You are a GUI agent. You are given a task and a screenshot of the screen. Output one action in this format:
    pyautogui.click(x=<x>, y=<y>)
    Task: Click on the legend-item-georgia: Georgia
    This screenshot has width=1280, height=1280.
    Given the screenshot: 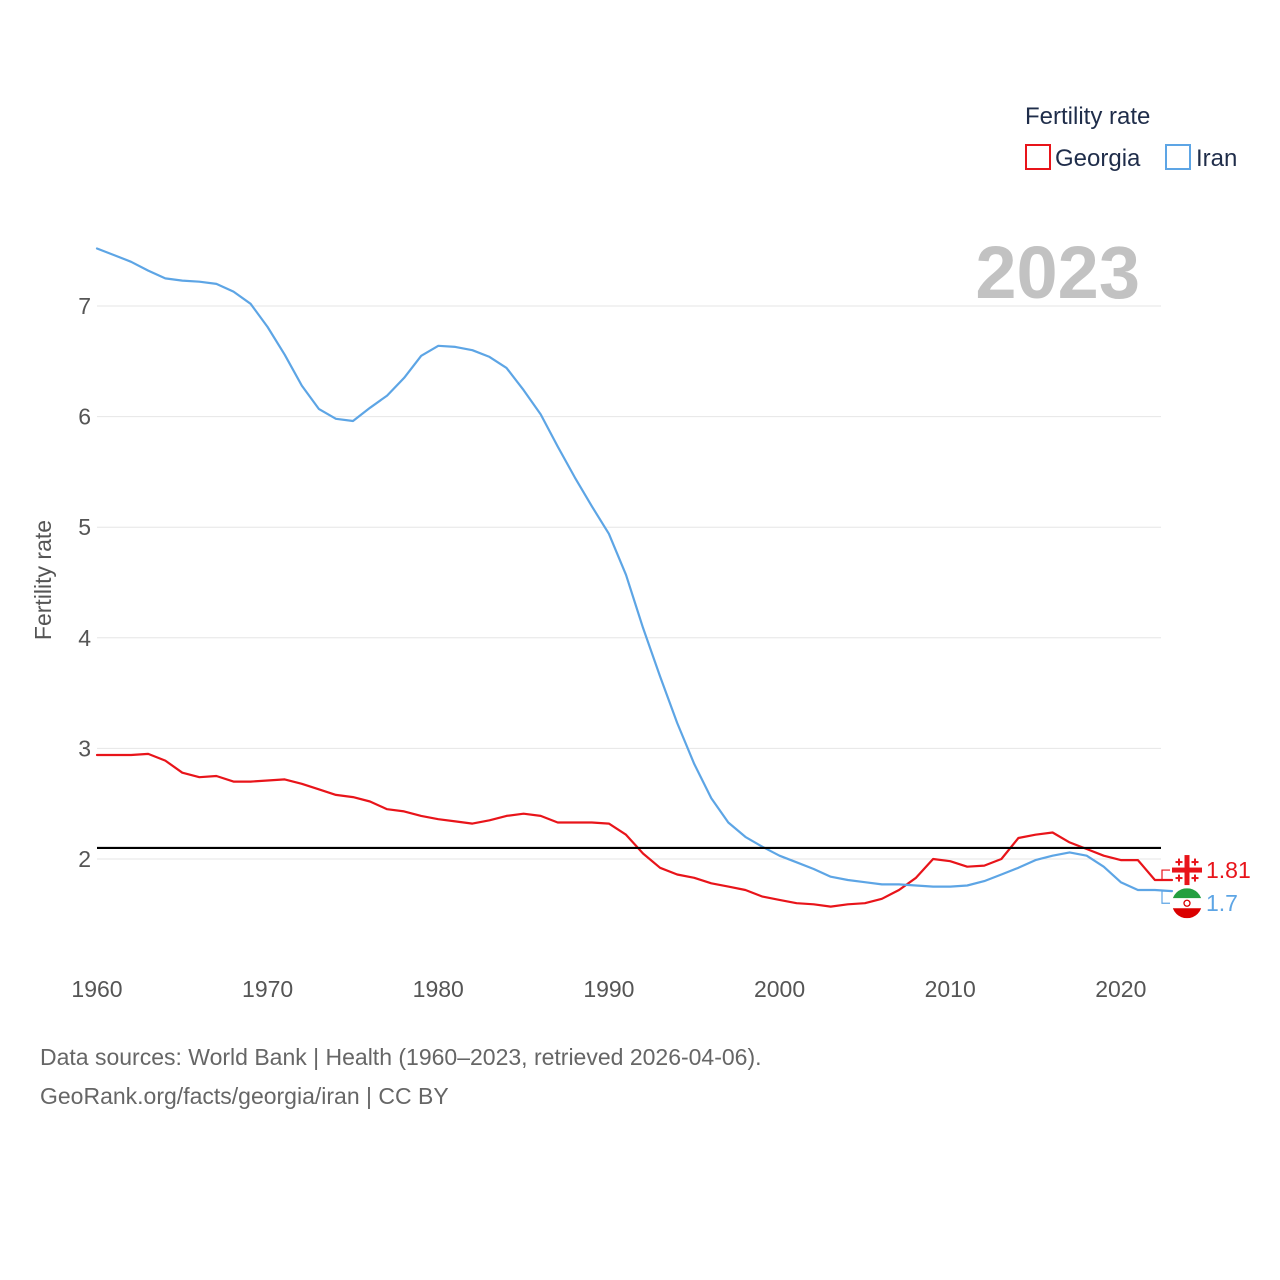 What is the action you would take?
    pyautogui.click(x=1083, y=158)
    